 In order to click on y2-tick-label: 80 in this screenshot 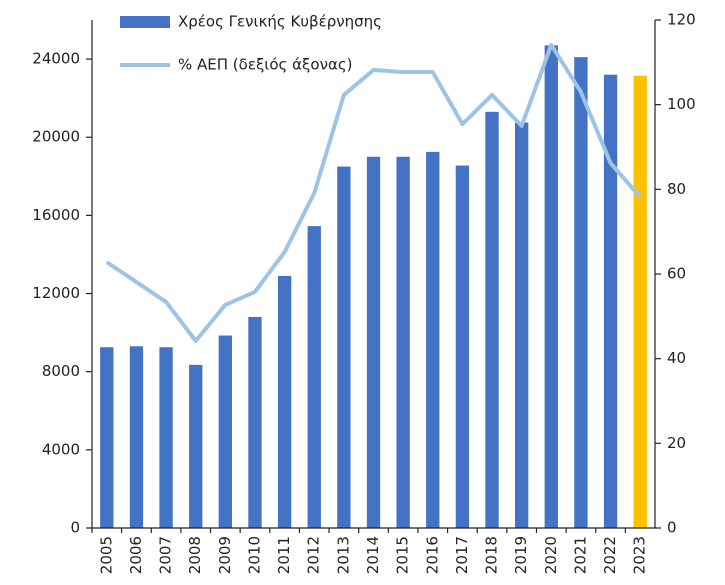, I will do `click(676, 189)`.